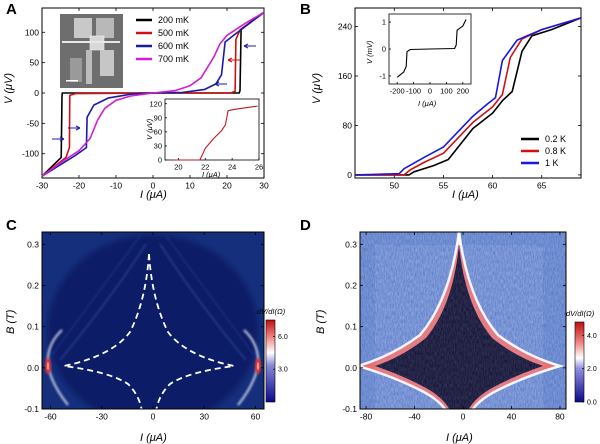 Image resolution: width=600 pixels, height=444 pixels. I want to click on x-tick-label: 30, so click(204, 417).